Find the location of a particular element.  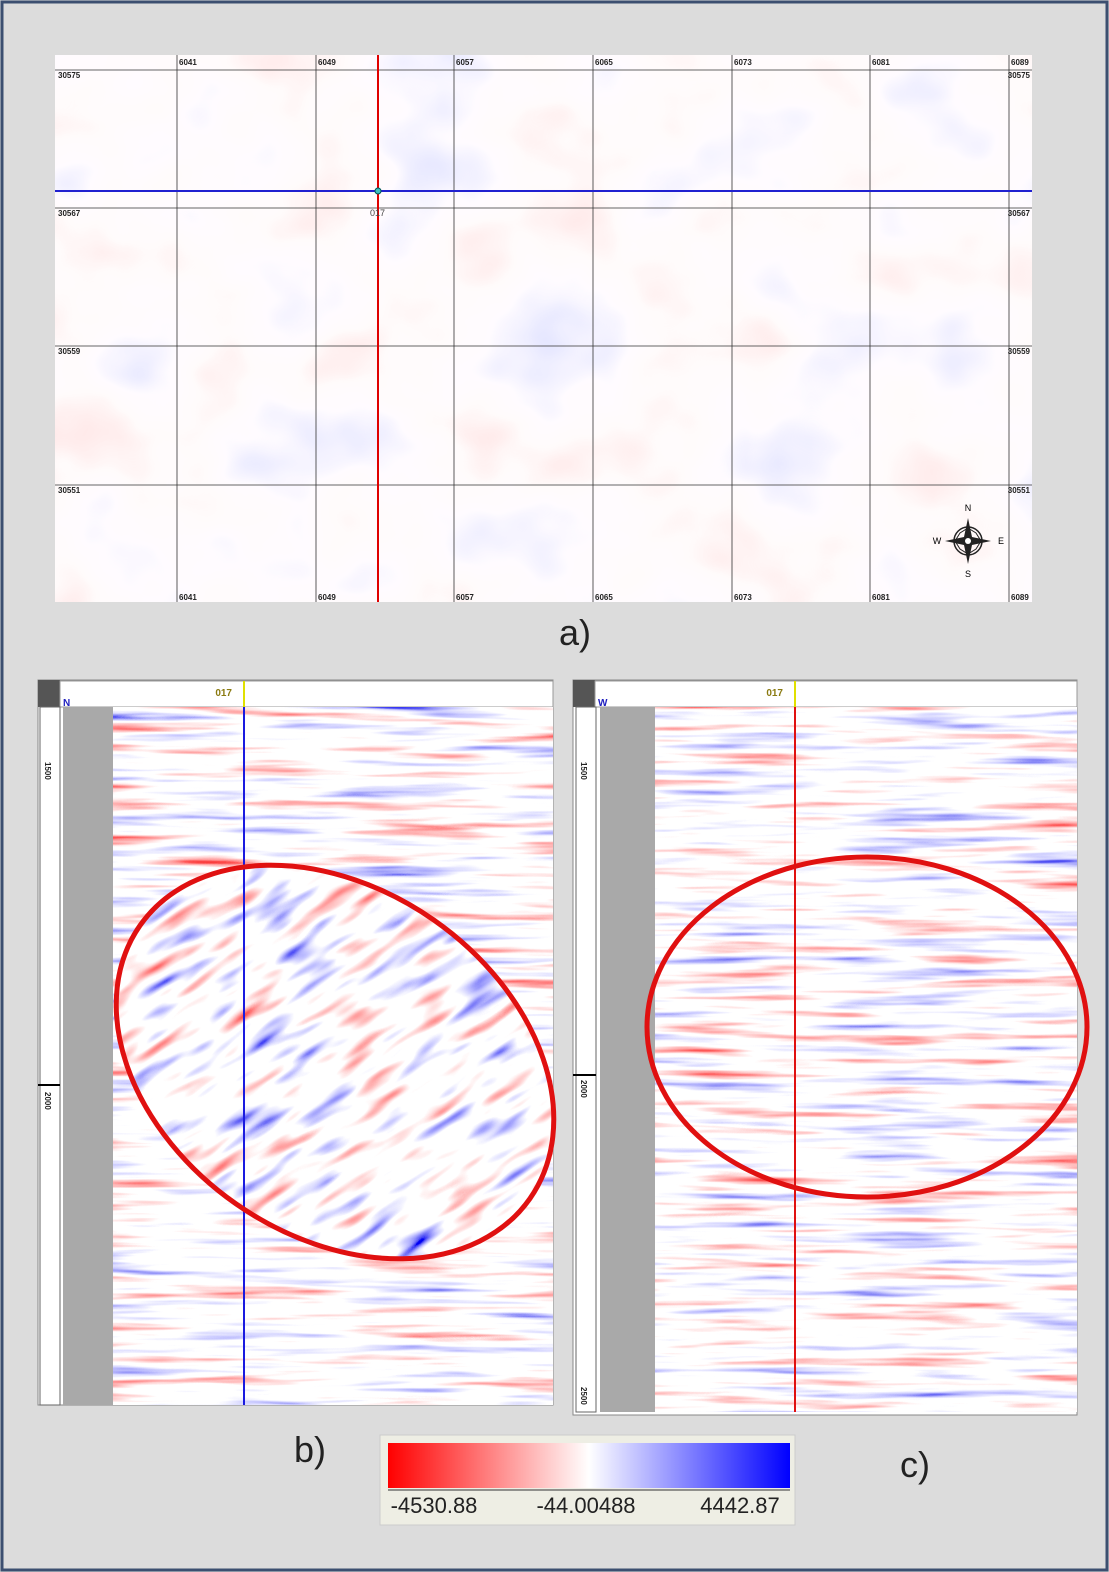

panel-label: a) is located at coordinates (575, 632).